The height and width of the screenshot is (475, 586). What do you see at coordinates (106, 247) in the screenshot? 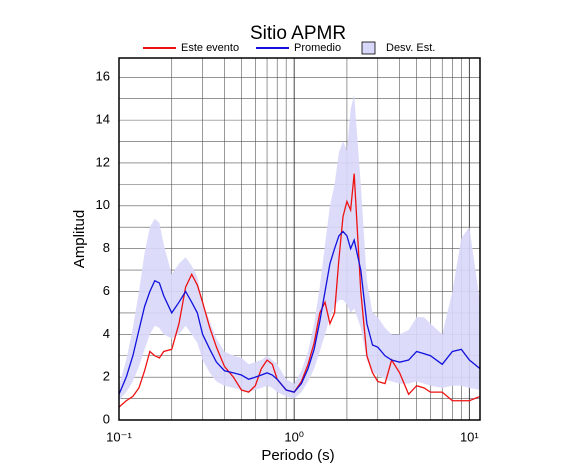
I see `y-tick-label: 8` at bounding box center [106, 247].